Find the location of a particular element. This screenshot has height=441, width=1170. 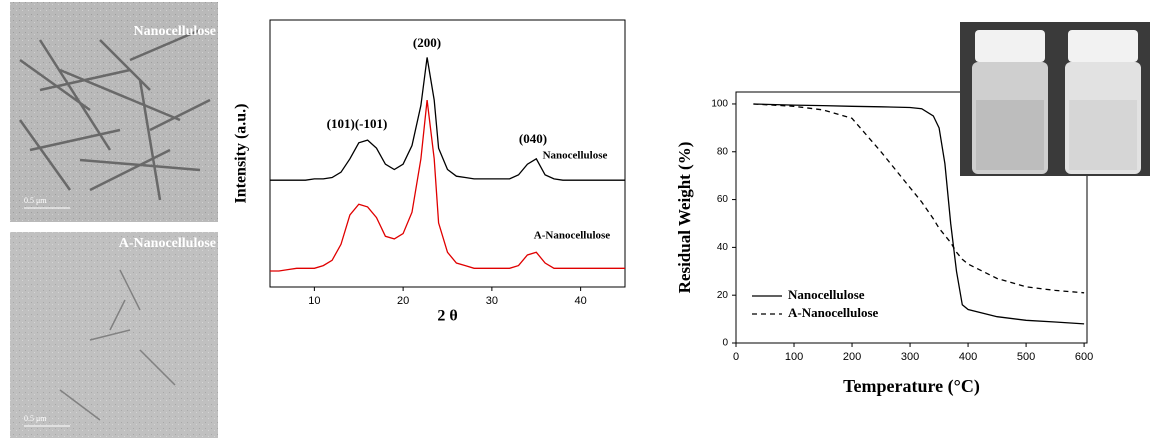

y-tick-label: 40 is located at coordinates (723, 247).